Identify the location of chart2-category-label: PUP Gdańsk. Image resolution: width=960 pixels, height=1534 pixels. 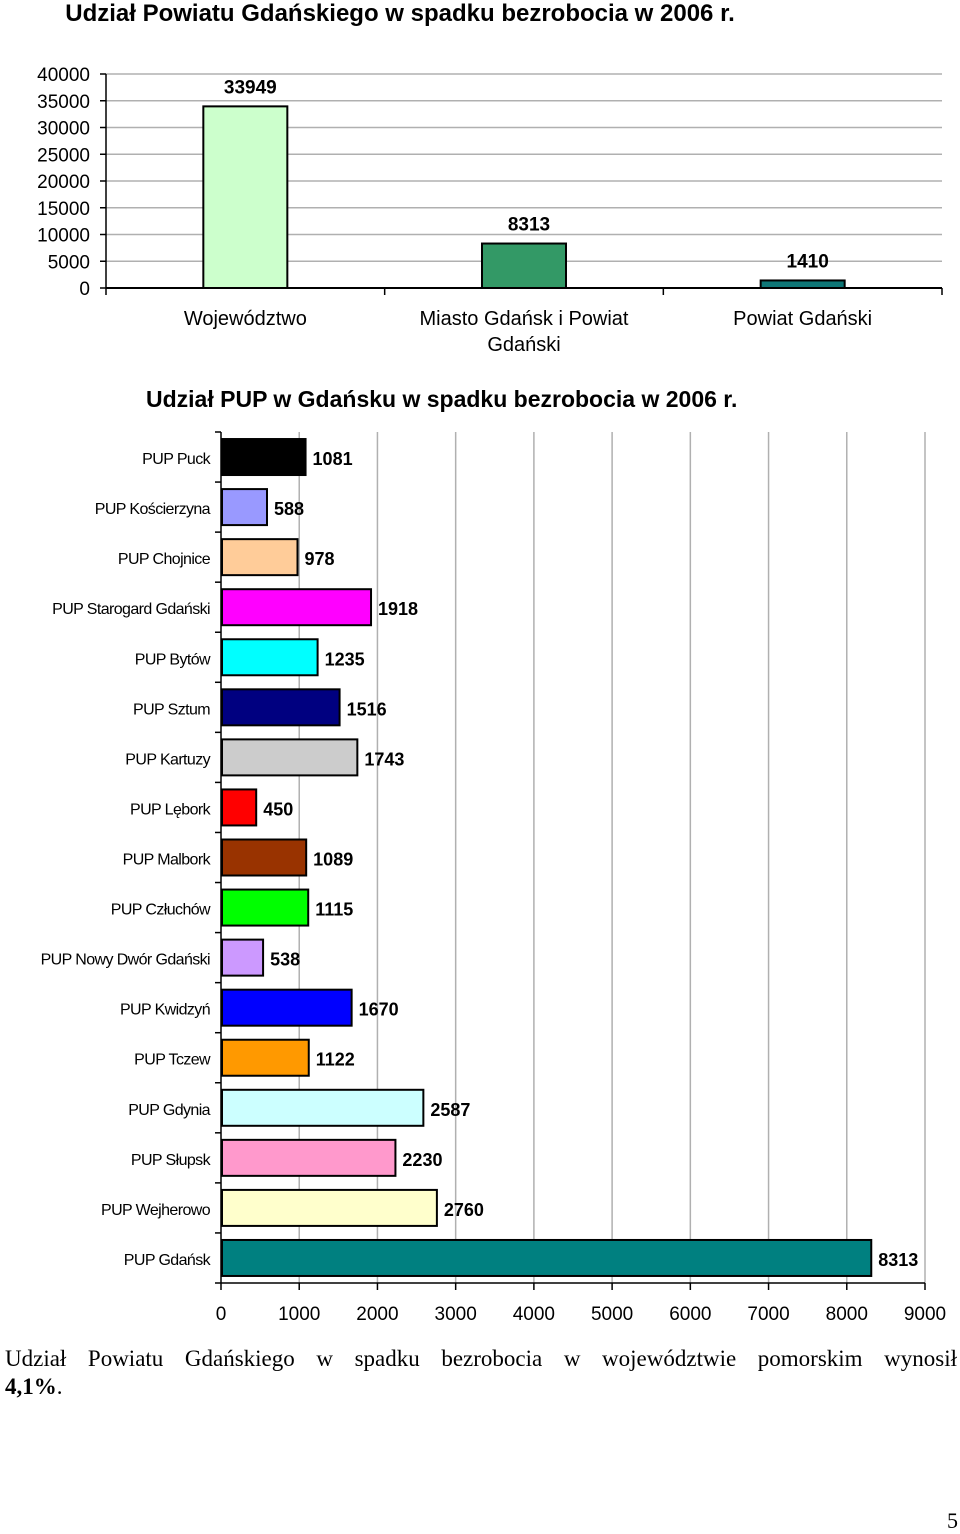
(168, 1260).